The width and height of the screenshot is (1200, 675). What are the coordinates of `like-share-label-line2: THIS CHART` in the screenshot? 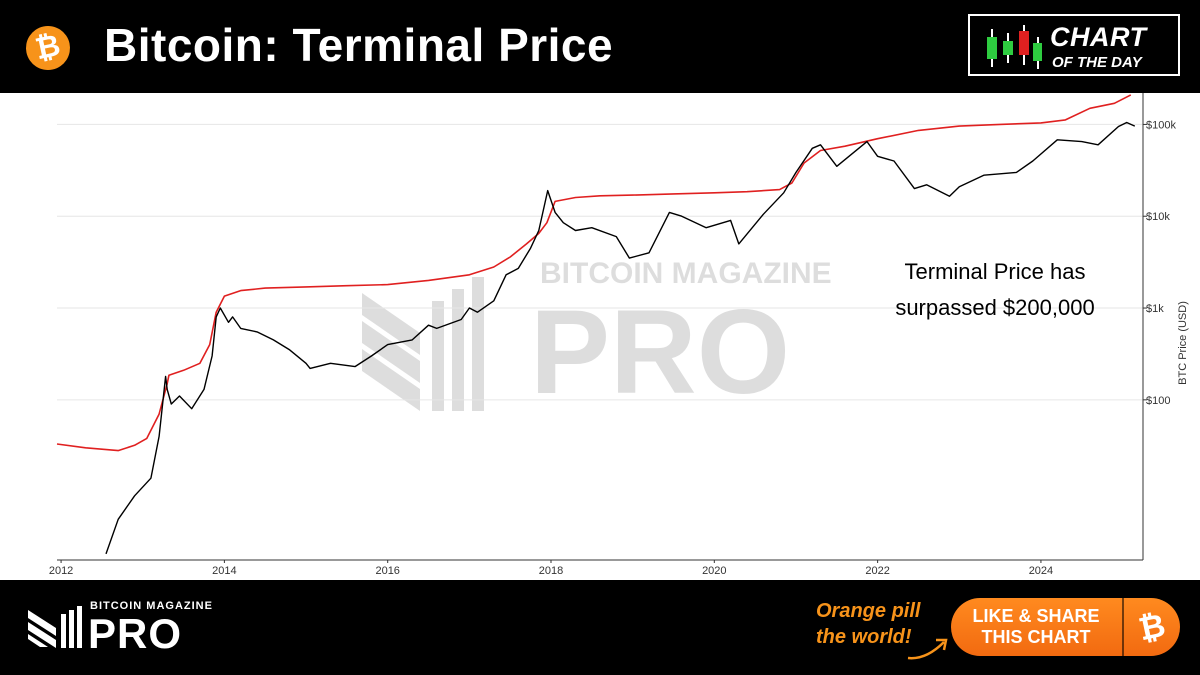 It's located at (1036, 637).